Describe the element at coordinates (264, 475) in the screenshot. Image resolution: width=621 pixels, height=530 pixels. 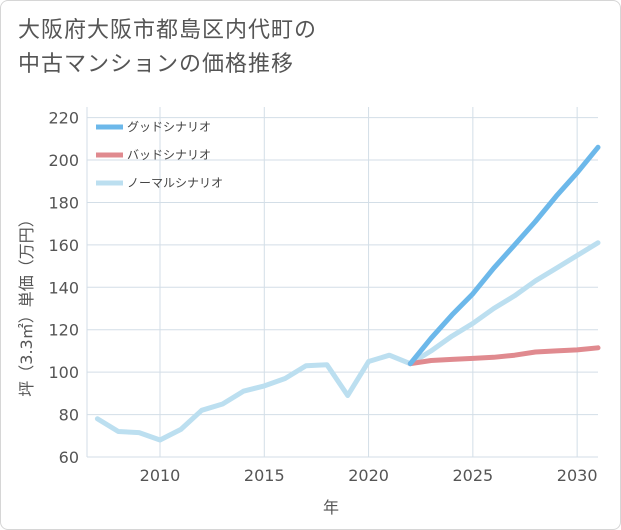
I see `x-tick-2015: 2015` at that location.